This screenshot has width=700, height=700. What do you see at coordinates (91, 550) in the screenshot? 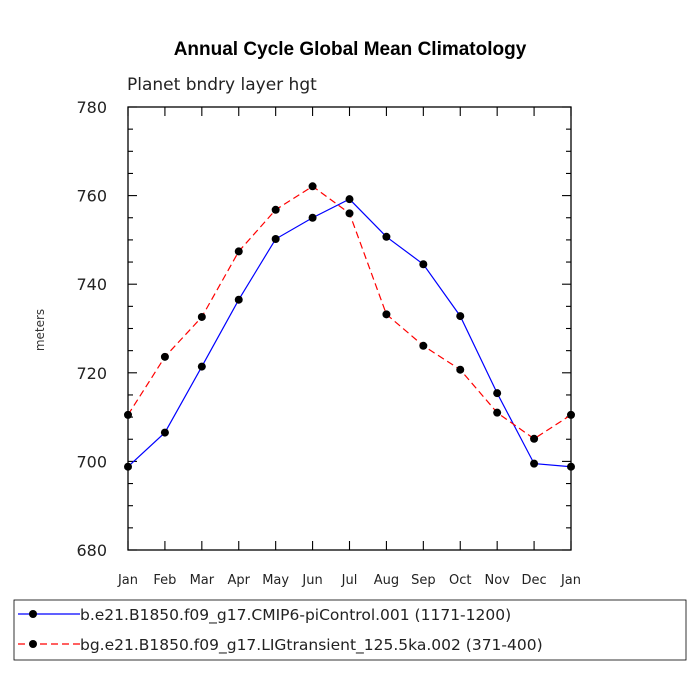
I see `y-tick-label: 680` at bounding box center [91, 550].